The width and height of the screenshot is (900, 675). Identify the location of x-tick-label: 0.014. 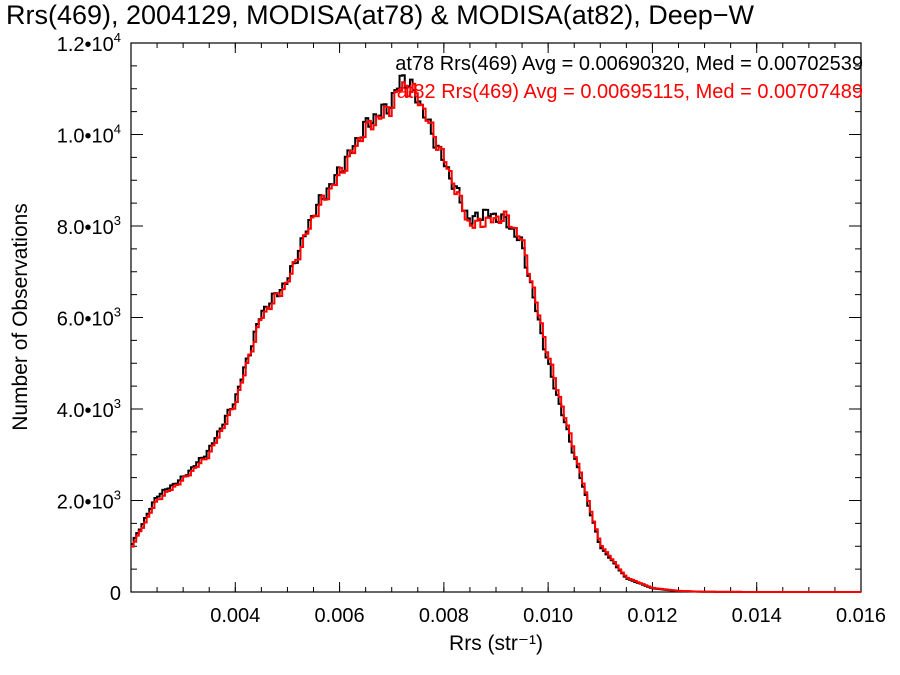
(757, 616).